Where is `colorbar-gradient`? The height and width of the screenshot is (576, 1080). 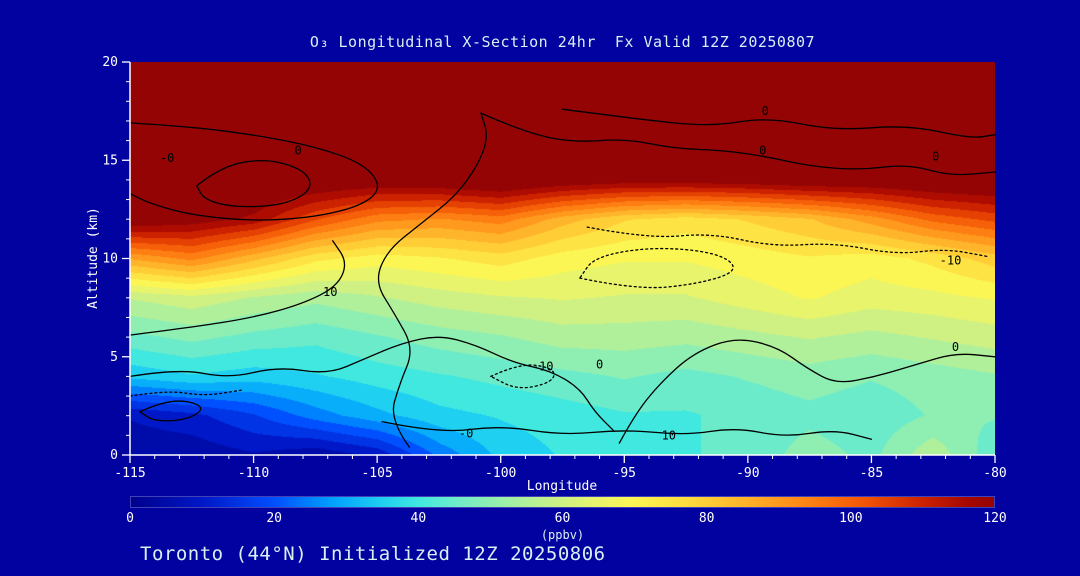
colorbar-gradient is located at coordinates (562, 502).